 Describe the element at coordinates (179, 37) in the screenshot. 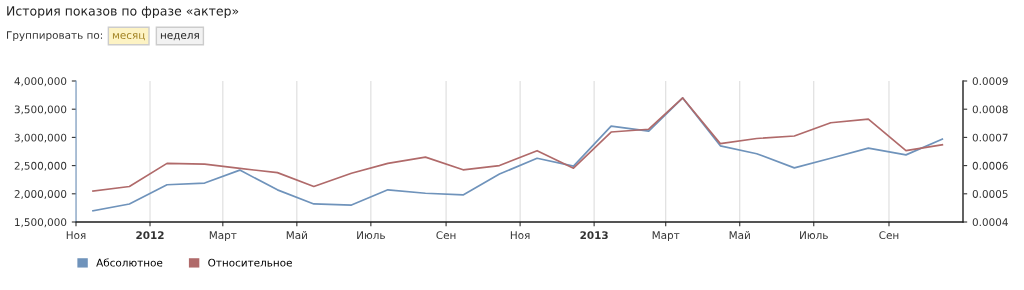

I see `text: неделя` at that location.